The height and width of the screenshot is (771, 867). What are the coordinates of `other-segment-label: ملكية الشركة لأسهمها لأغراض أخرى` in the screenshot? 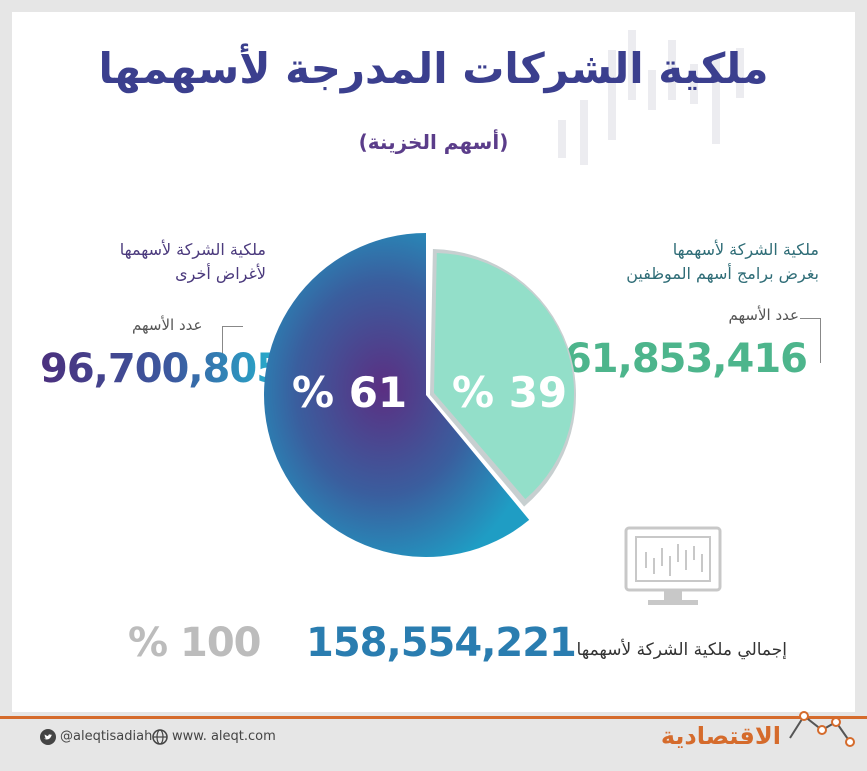 It's located at (151, 262).